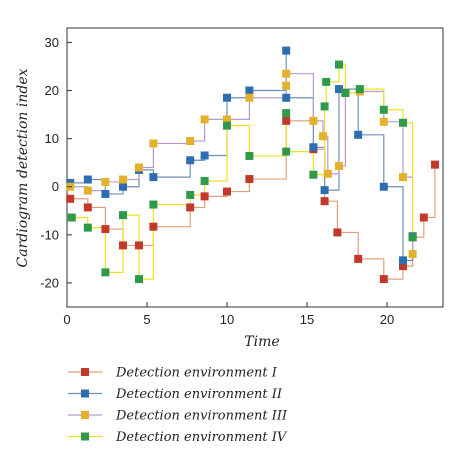 The image size is (474, 454). I want to click on x-tick-label: 15, so click(307, 319).